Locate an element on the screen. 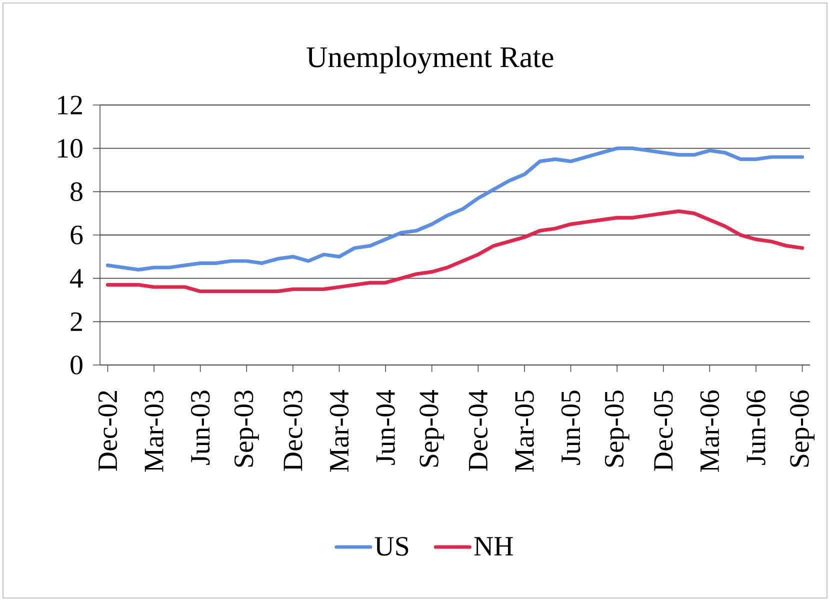 This screenshot has width=830, height=601. x-tick-label: Dec-04 is located at coordinates (478, 430).